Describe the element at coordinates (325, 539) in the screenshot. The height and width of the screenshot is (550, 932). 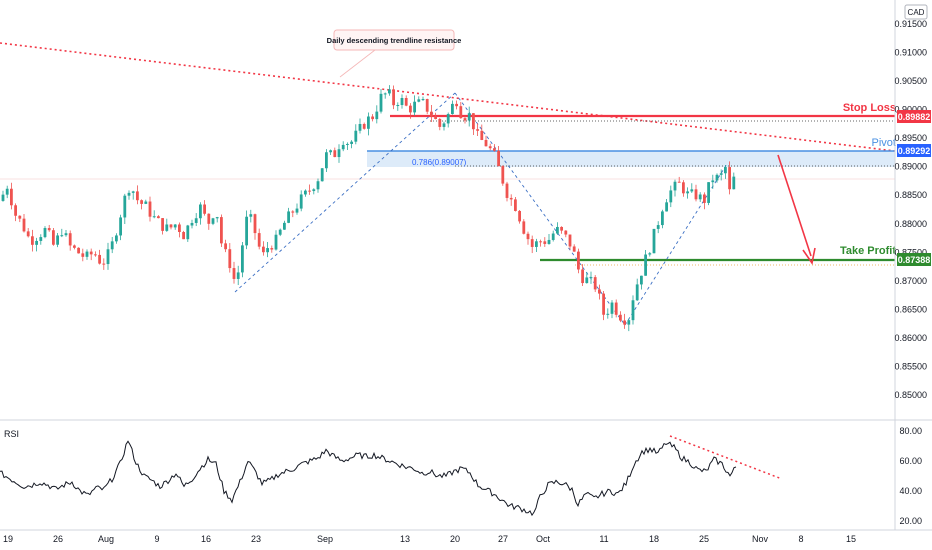
I see `time-tick-label: Sep` at that location.